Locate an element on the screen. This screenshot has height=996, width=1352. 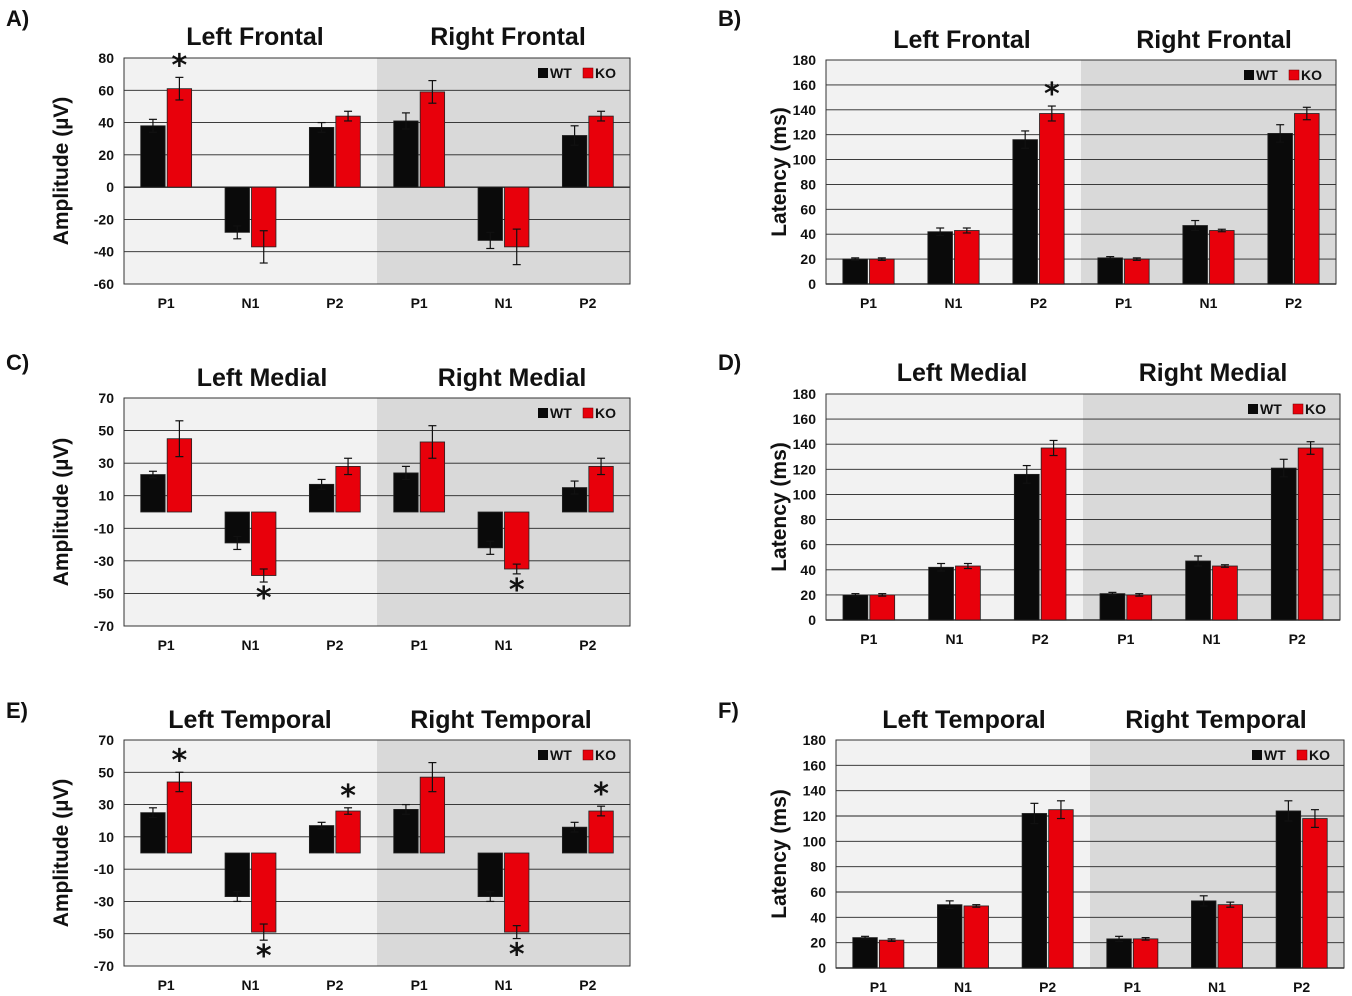
y-tick-label: -10 is located at coordinates (104, 528).